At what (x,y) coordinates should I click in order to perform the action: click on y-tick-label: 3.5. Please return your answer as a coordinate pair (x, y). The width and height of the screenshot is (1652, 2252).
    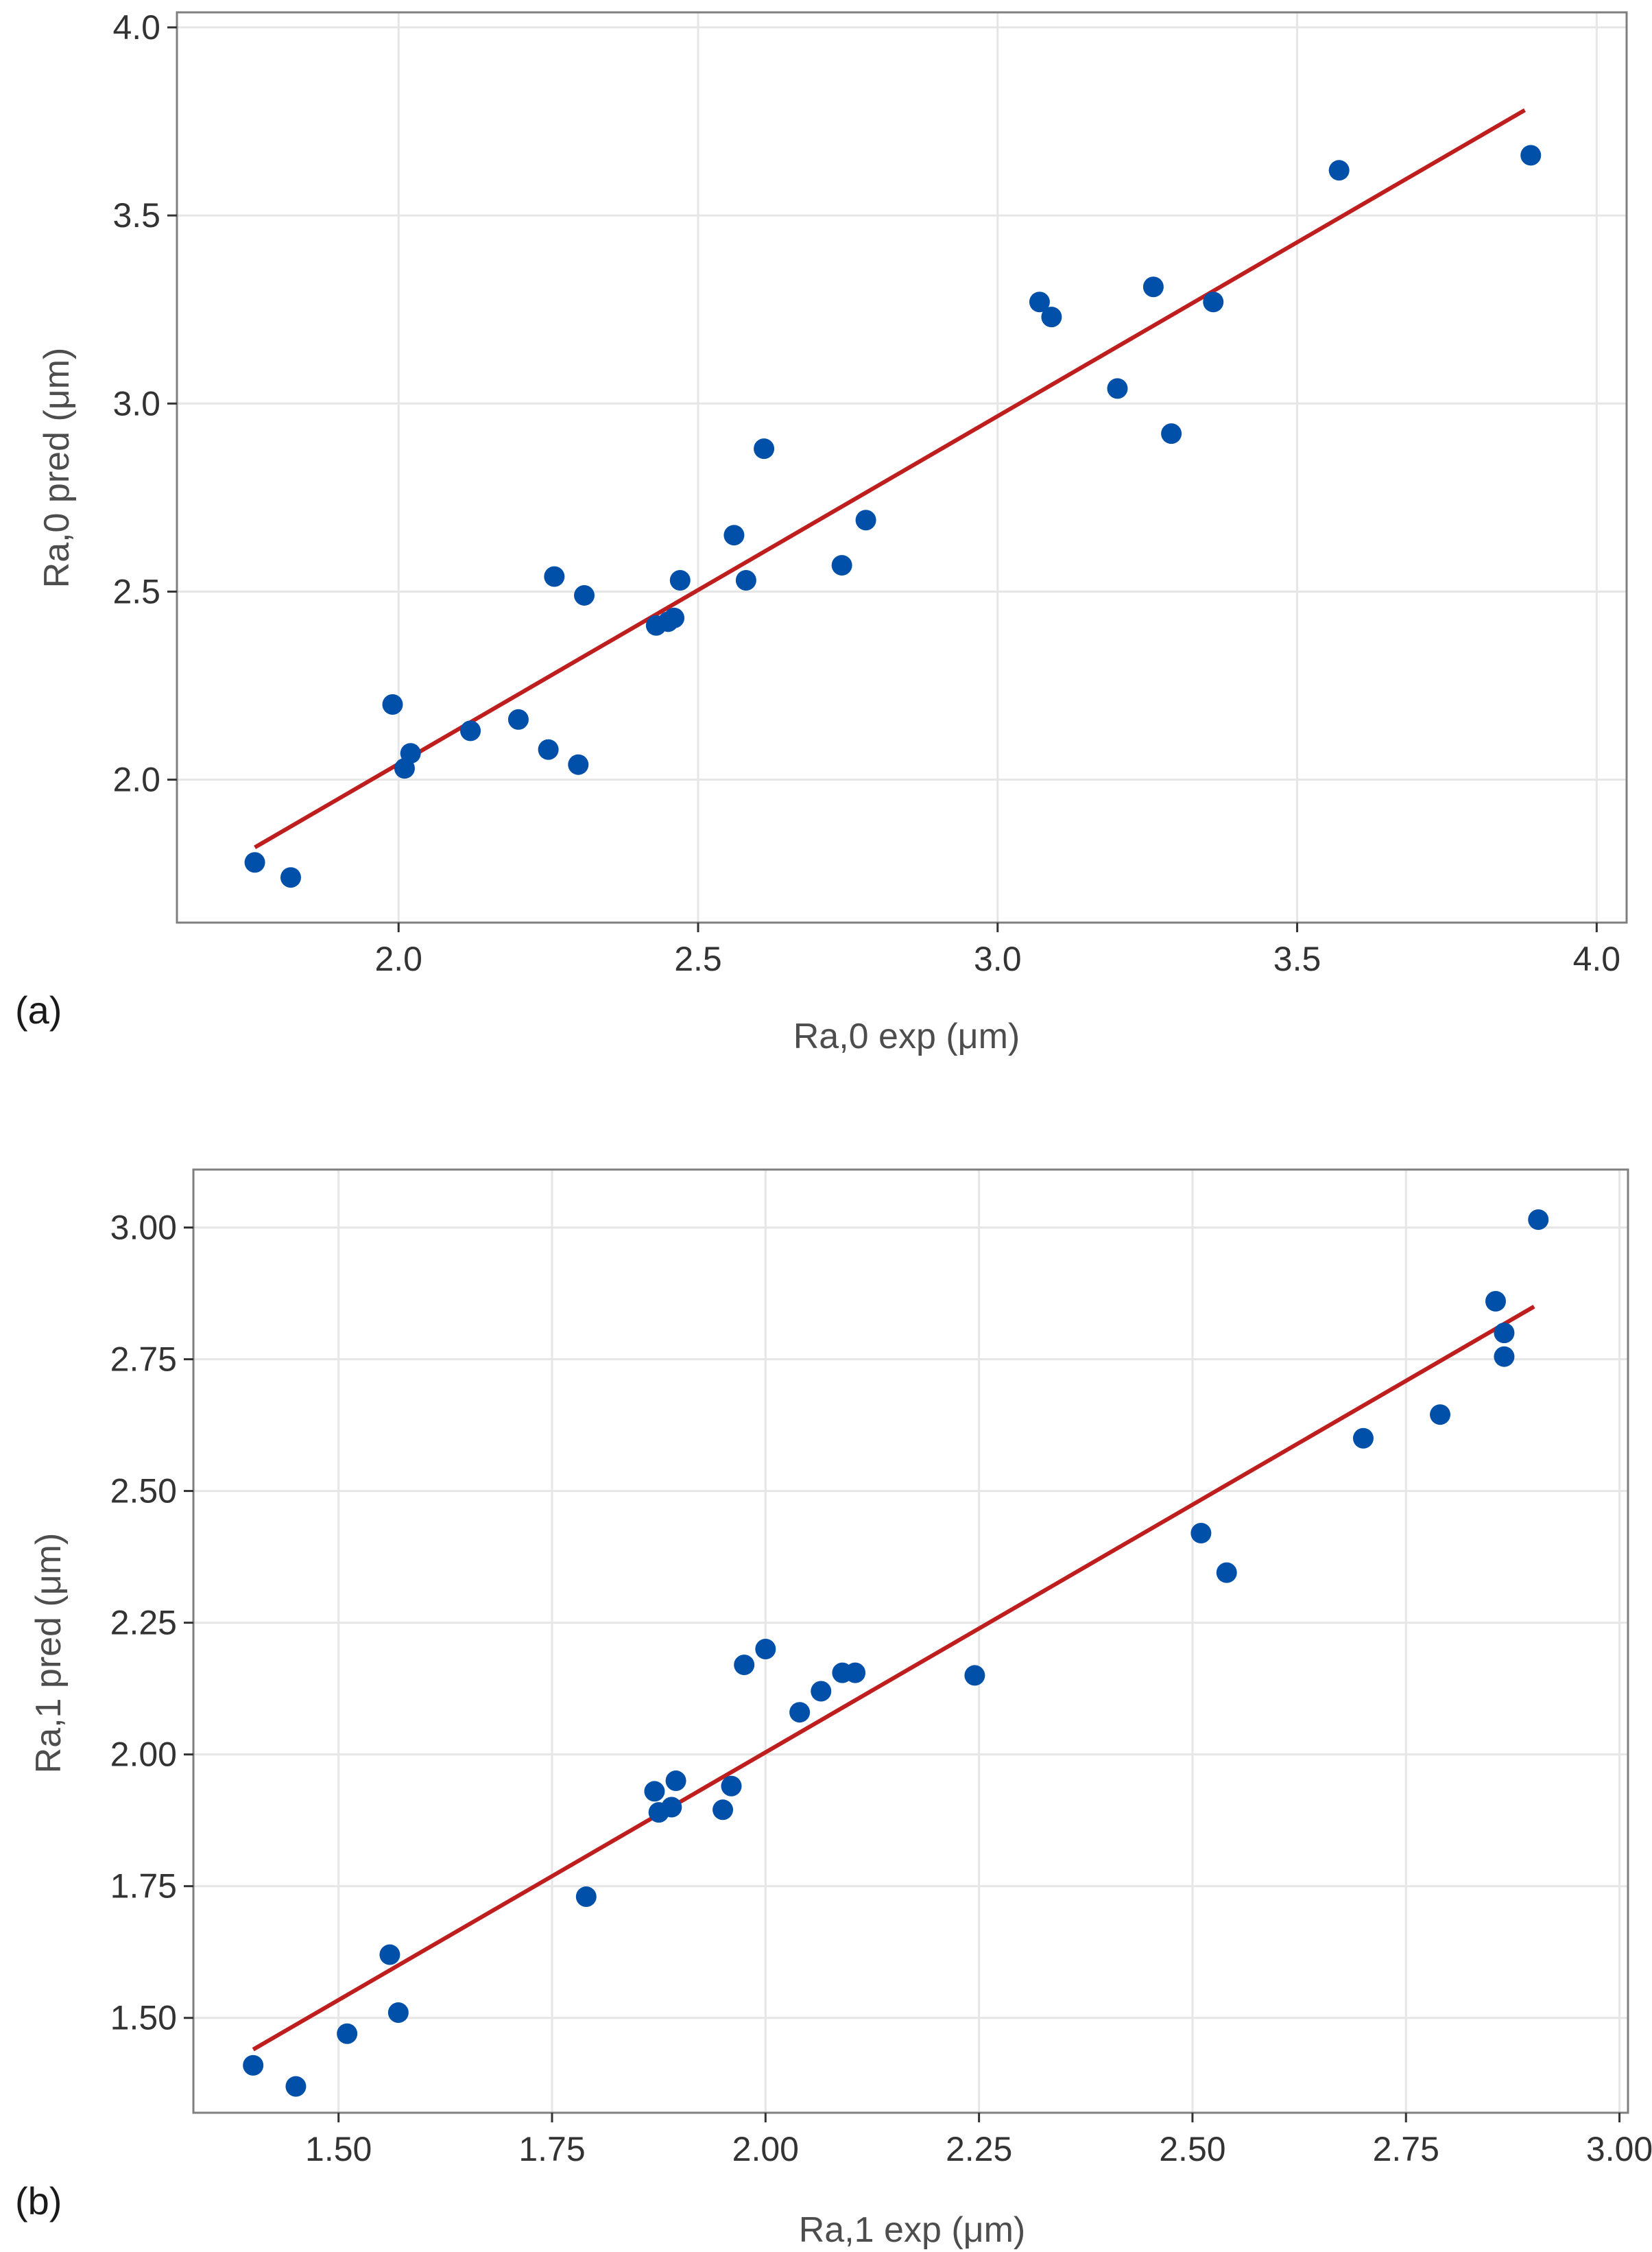
    Looking at the image, I should click on (136, 216).